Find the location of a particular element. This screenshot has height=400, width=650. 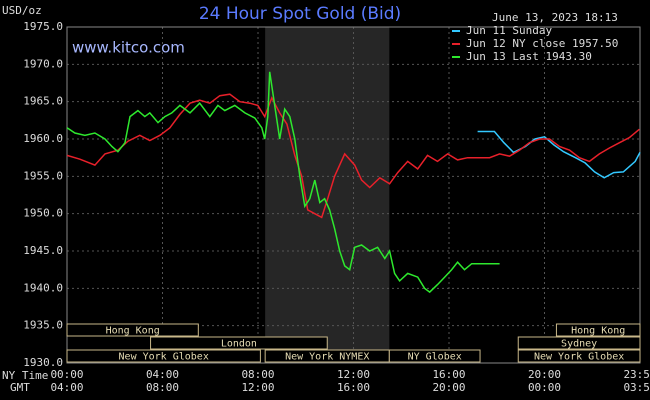

session-label: NY Globex is located at coordinates (435, 357).